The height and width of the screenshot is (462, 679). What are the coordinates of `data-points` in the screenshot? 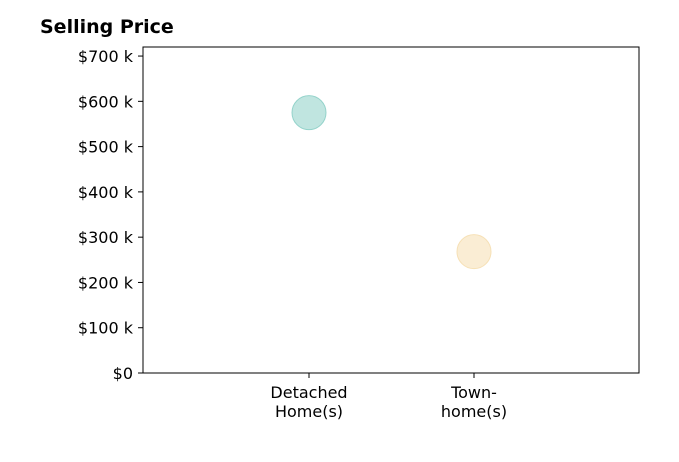 It's located at (391, 182).